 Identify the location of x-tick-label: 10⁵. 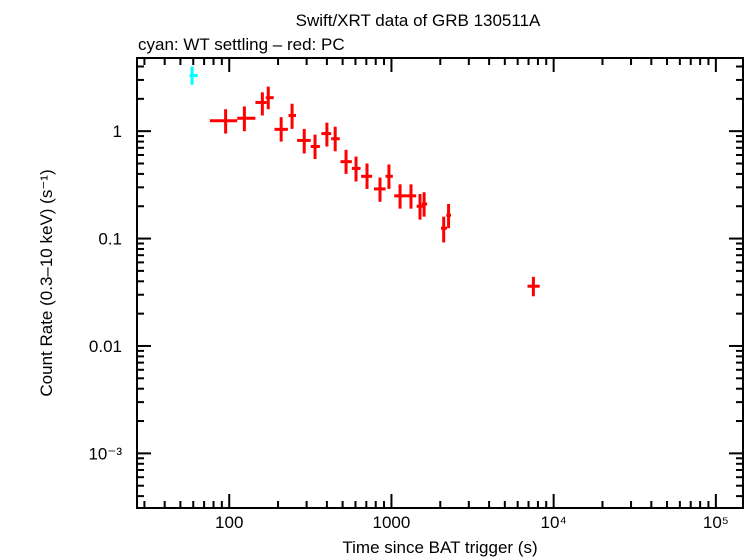
(716, 522).